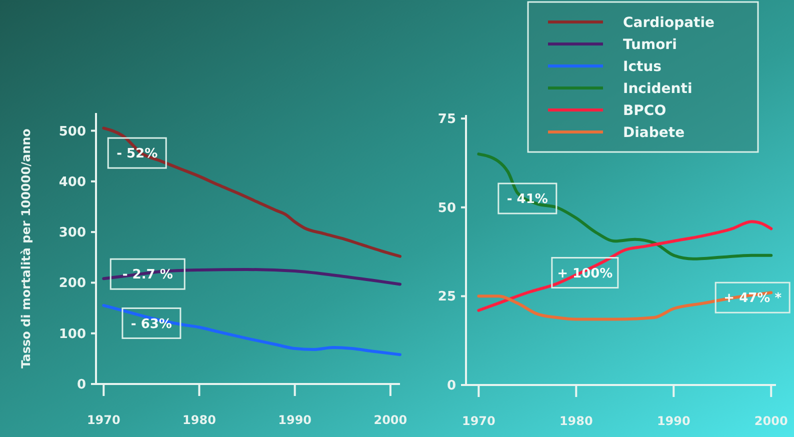 The image size is (794, 437). What do you see at coordinates (26, 248) in the screenshot?
I see `y-axis-title: Tasso di mortalità per 100000/anno` at bounding box center [26, 248].